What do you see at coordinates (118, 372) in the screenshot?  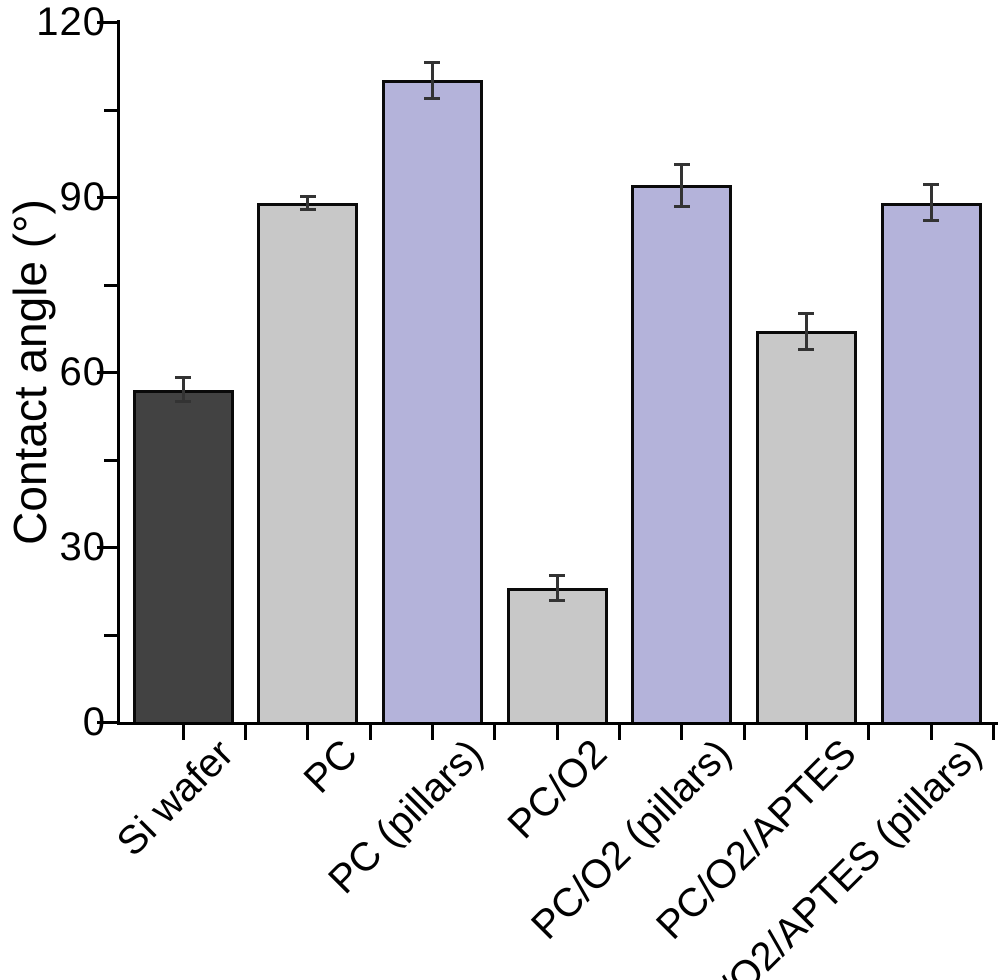 I see `y-axis-line` at bounding box center [118, 372].